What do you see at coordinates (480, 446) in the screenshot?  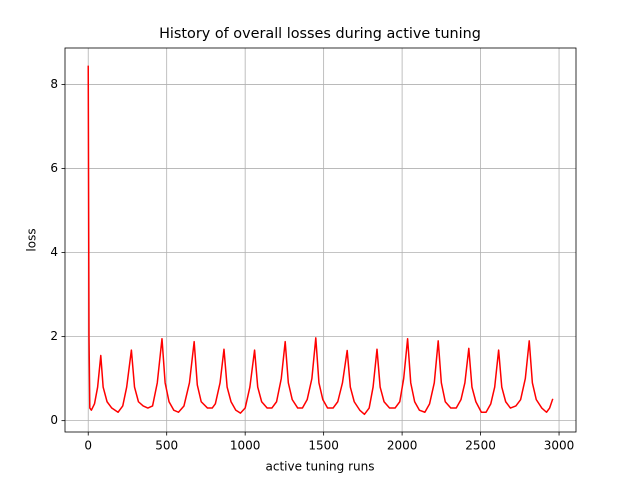 I see `x-tick-label: 2500` at bounding box center [480, 446].